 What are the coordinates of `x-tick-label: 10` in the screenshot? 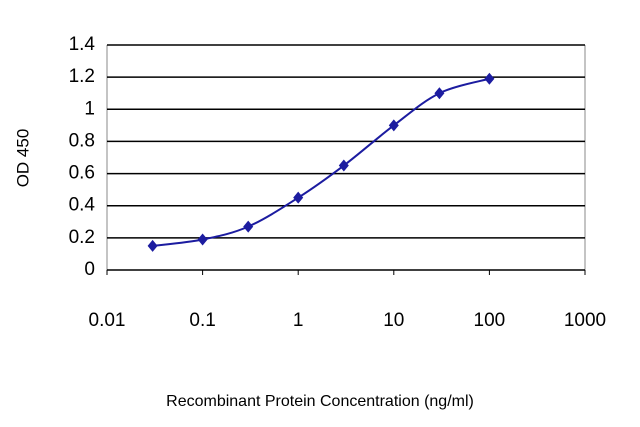 It's located at (393, 320).